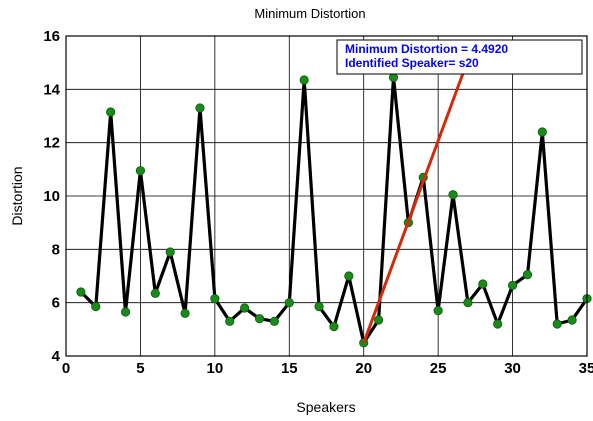 Image resolution: width=593 pixels, height=421 pixels. I want to click on annotation-box, so click(459, 57).